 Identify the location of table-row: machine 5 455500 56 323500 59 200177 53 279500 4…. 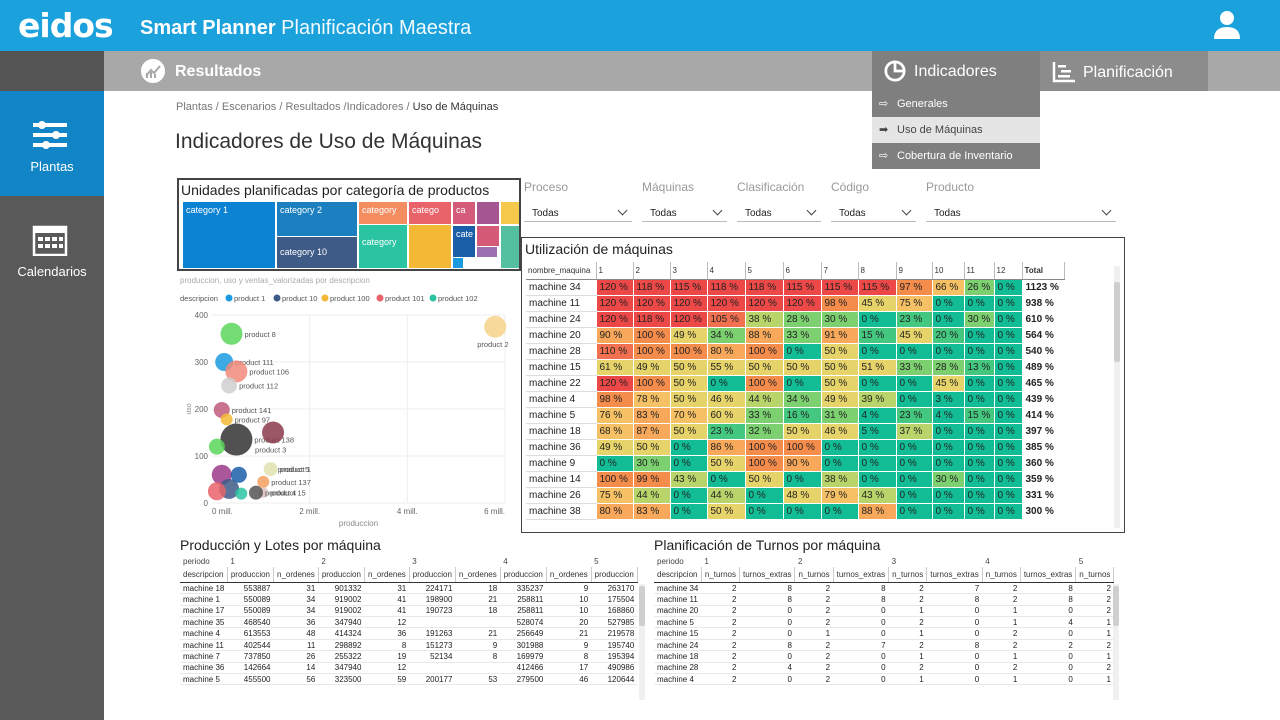
(409, 679).